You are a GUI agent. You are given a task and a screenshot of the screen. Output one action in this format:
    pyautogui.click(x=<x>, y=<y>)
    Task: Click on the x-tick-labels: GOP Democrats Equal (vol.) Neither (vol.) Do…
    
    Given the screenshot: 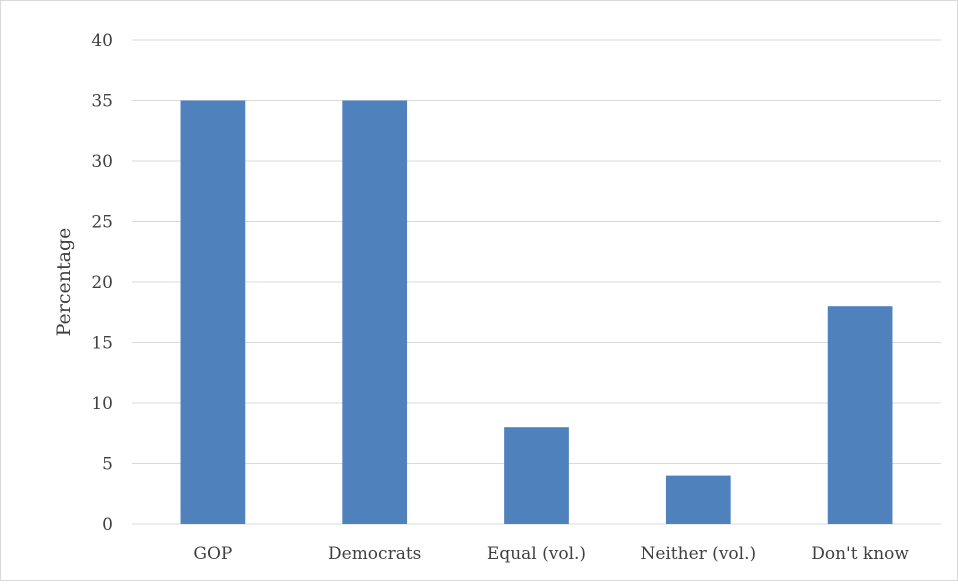 What is the action you would take?
    pyautogui.click(x=551, y=554)
    